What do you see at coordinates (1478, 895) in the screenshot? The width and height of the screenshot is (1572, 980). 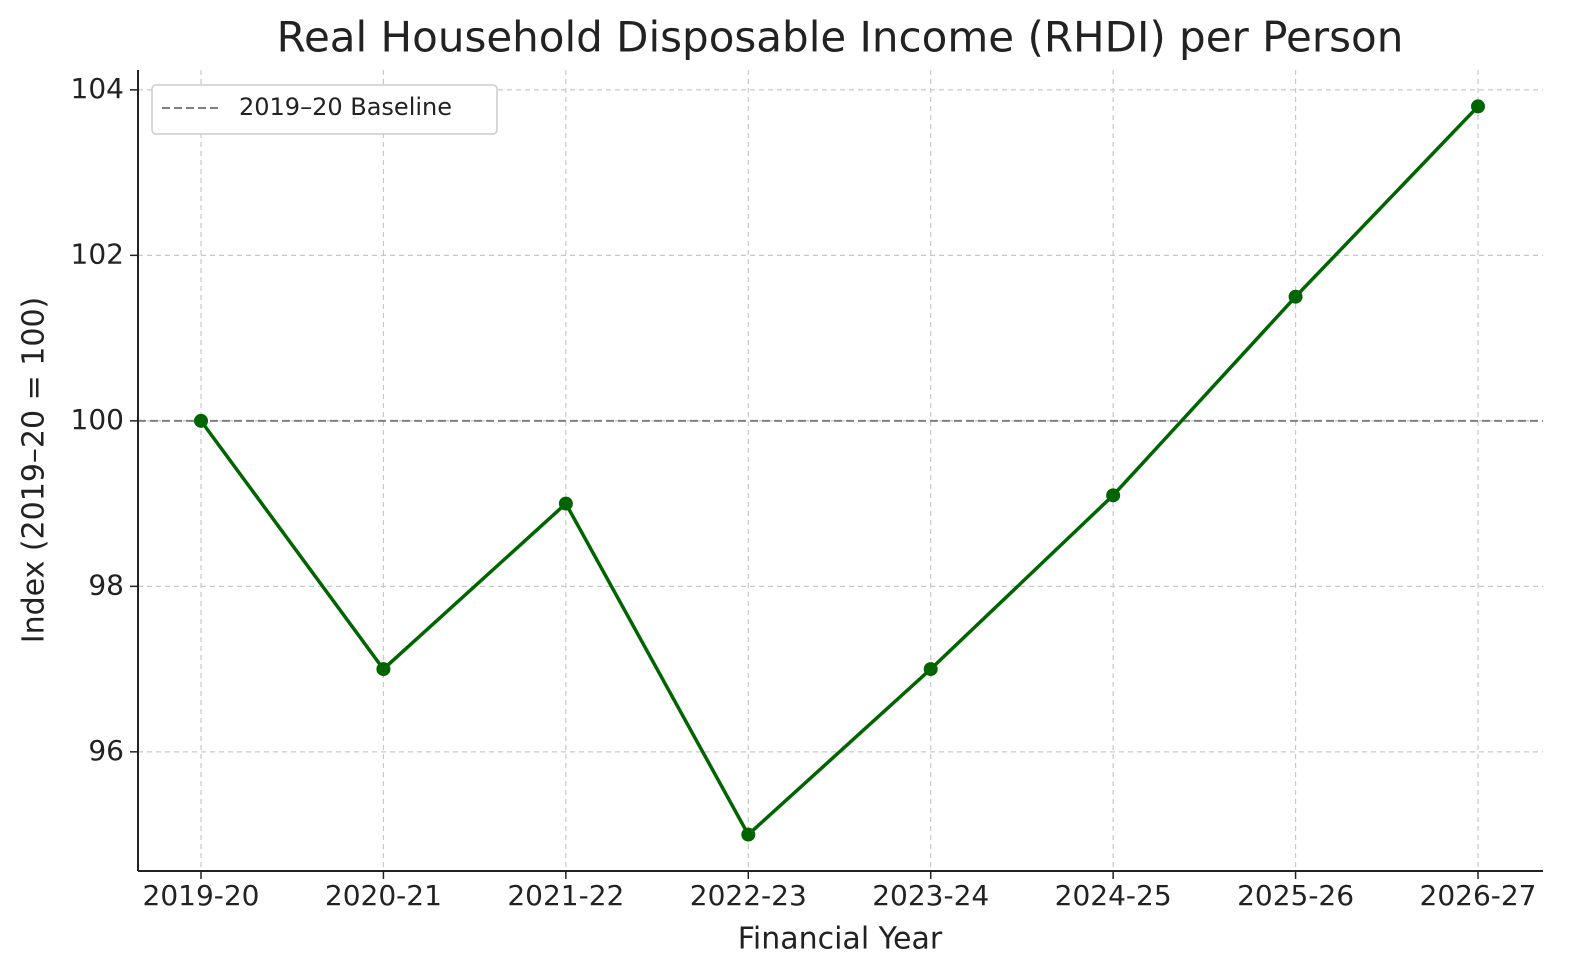 I see `x-tick-label: 2026-27` at bounding box center [1478, 895].